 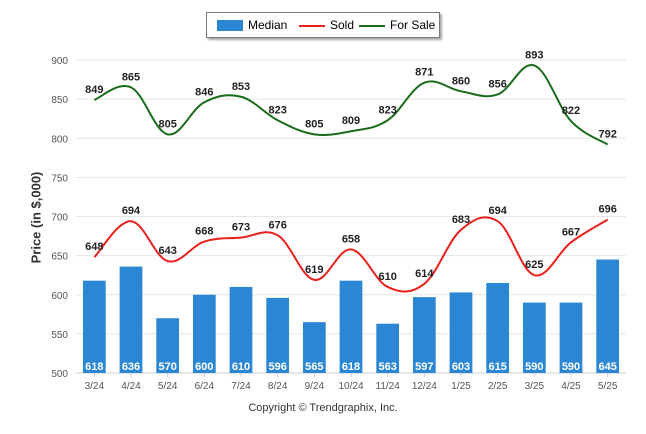 What do you see at coordinates (59, 218) in the screenshot?
I see `y-tick-label: 700` at bounding box center [59, 218].